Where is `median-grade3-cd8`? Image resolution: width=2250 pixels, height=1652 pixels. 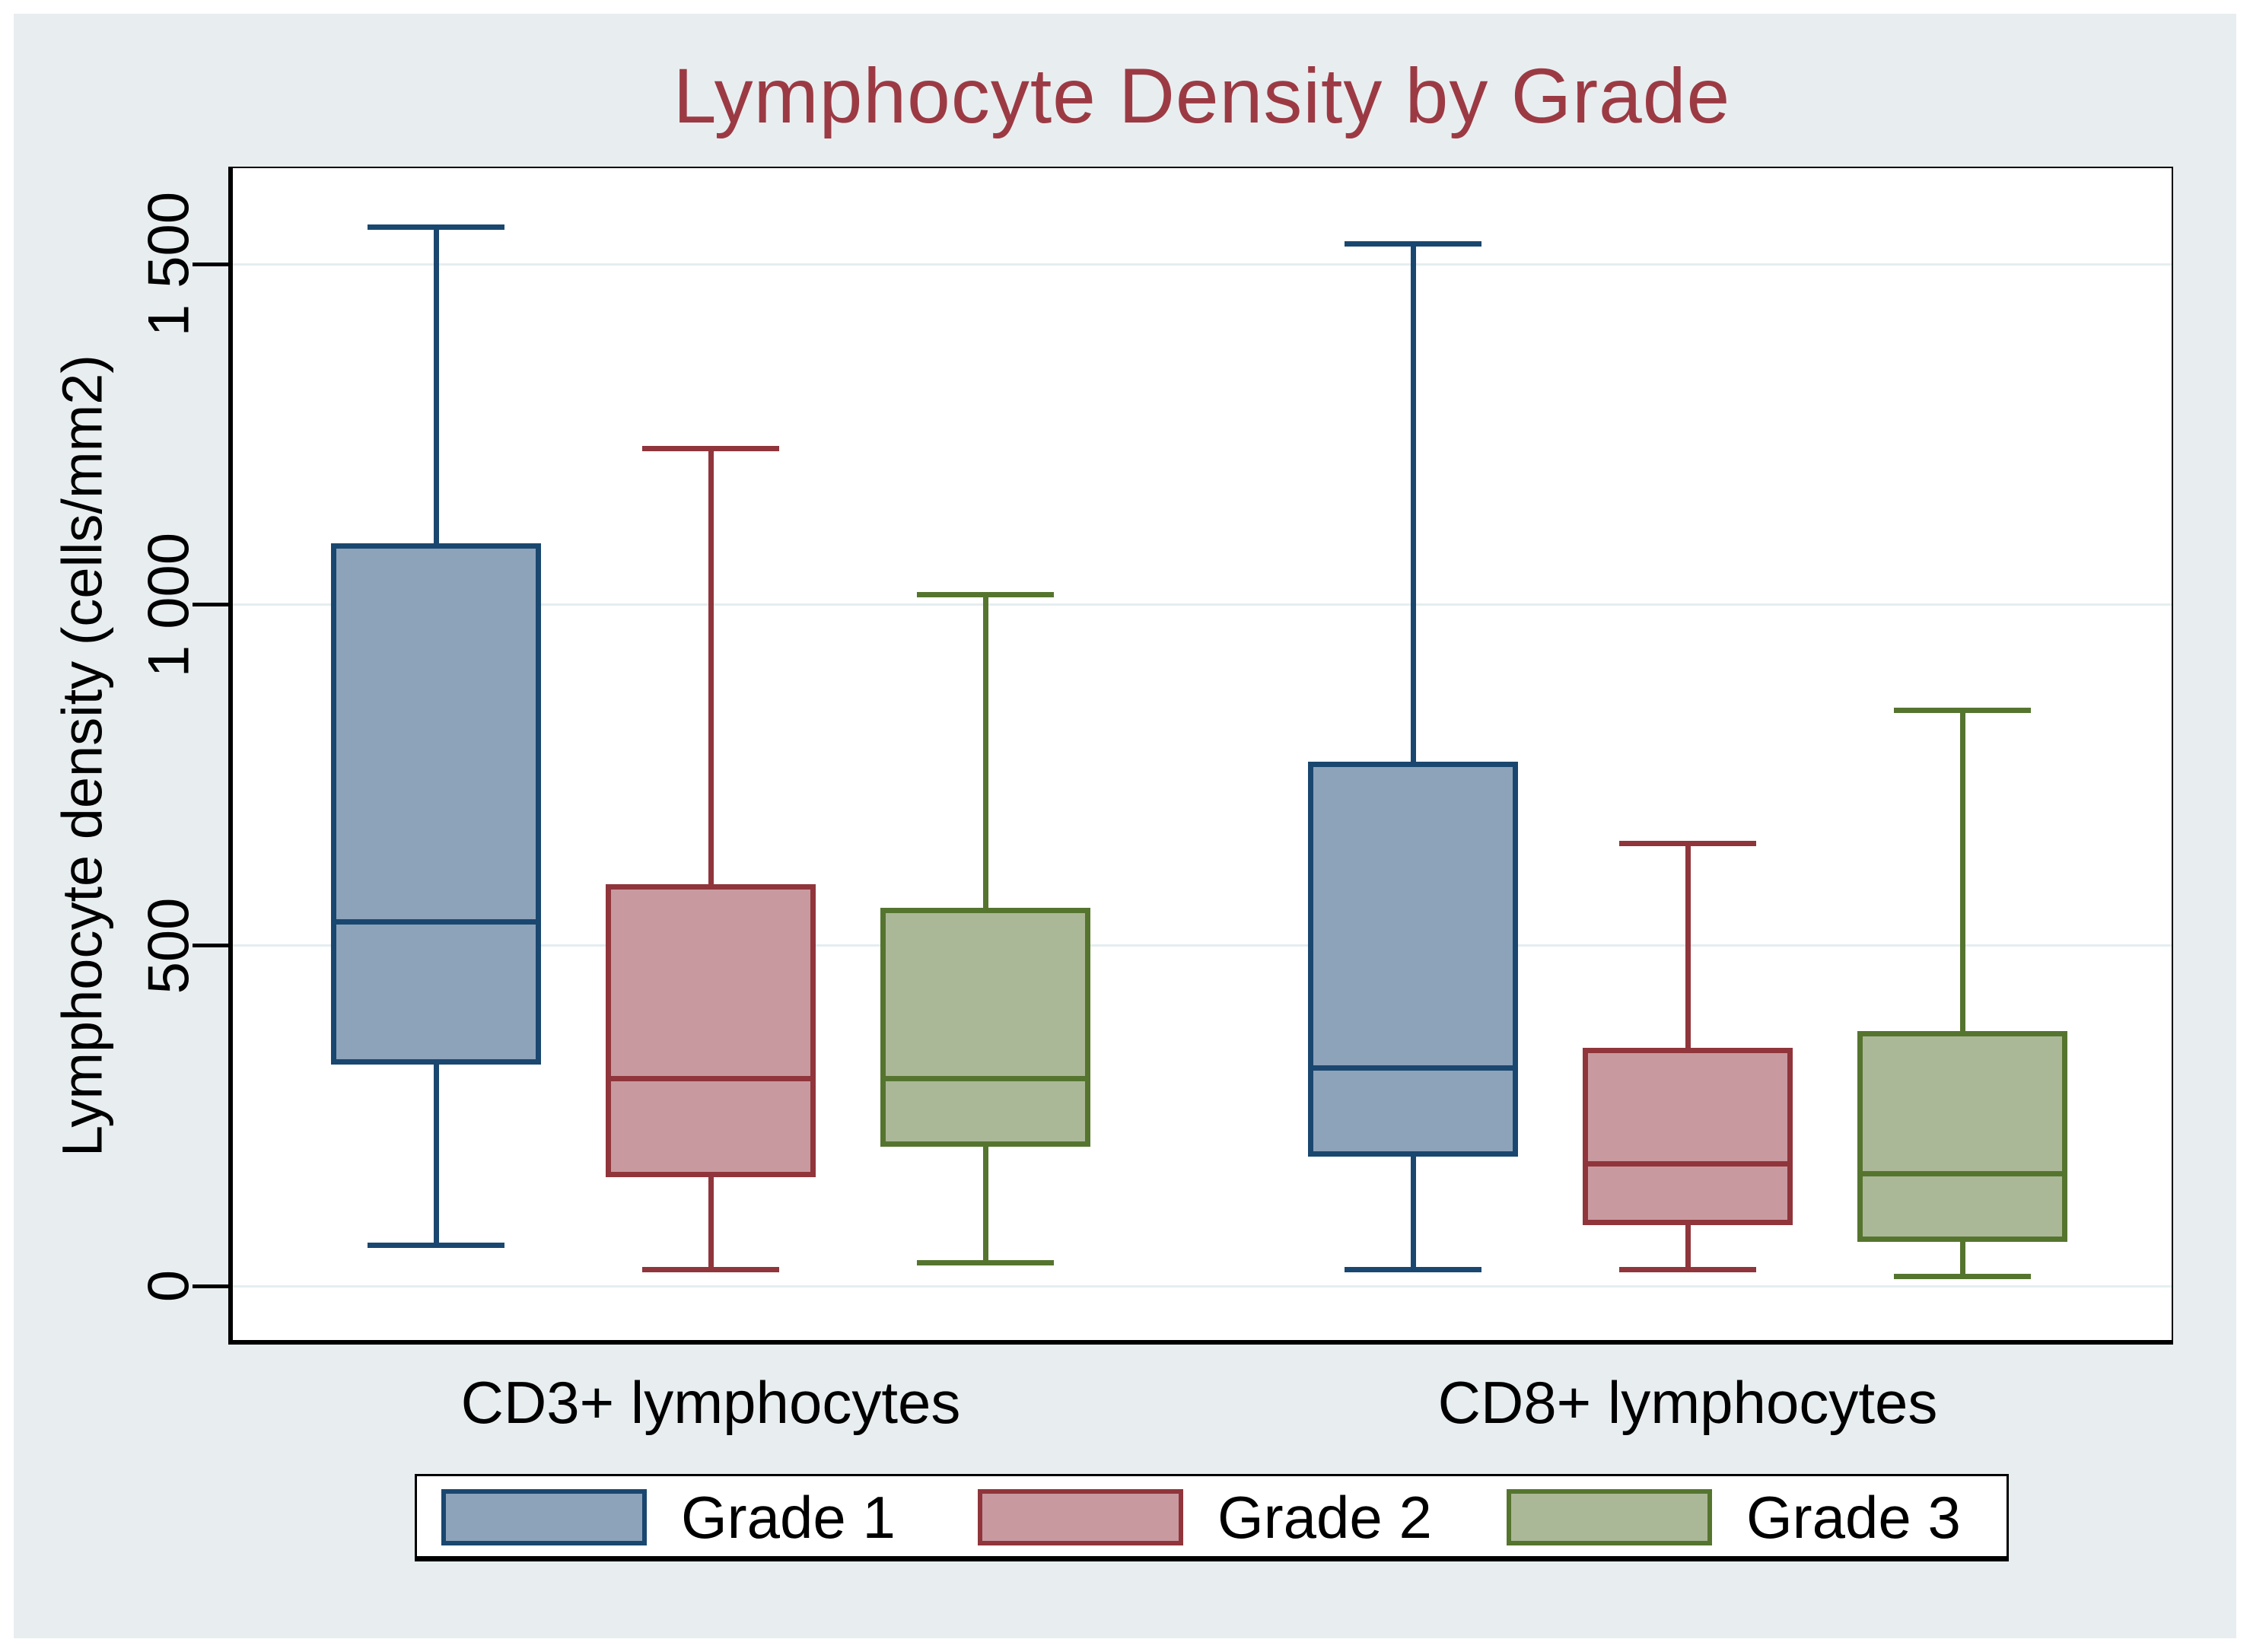 median-grade3-cd8 is located at coordinates (1962, 1174).